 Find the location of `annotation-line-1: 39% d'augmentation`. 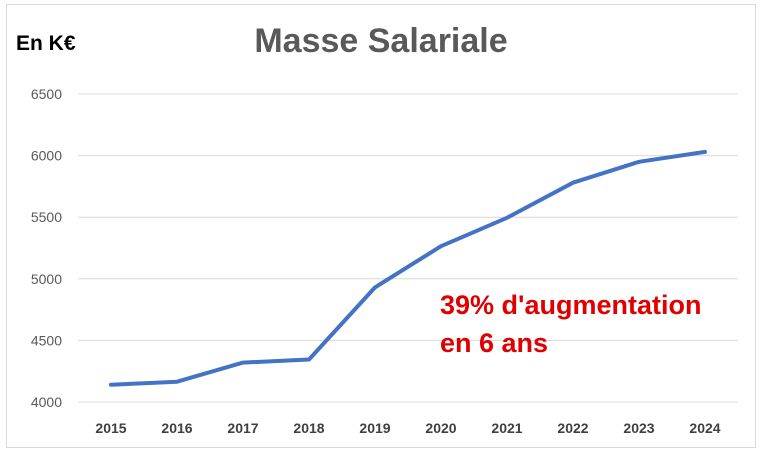

annotation-line-1: 39% d'augmentation is located at coordinates (571, 305).